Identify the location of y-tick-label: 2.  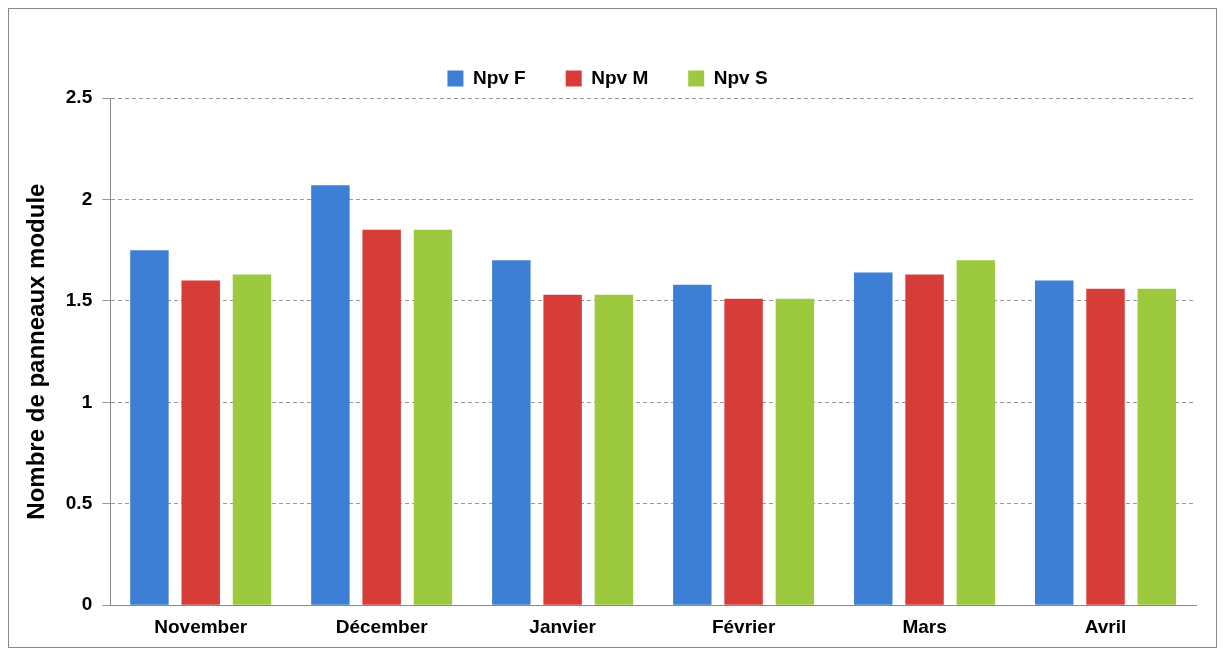
(87, 198).